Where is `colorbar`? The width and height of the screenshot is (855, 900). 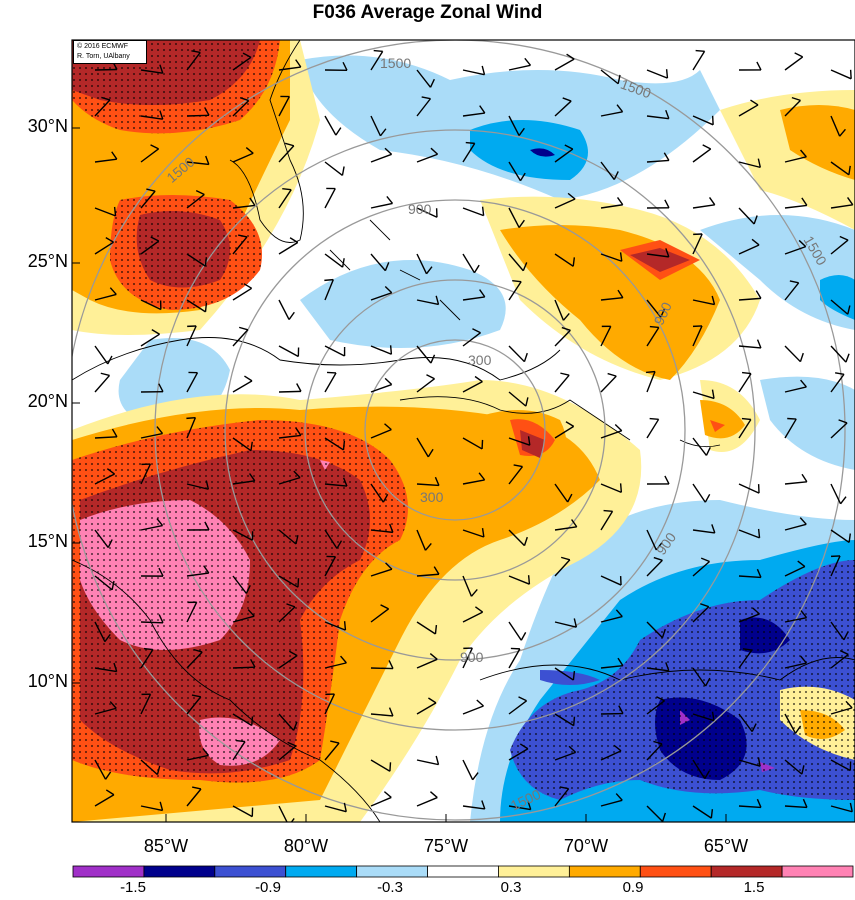 colorbar is located at coordinates (463, 871).